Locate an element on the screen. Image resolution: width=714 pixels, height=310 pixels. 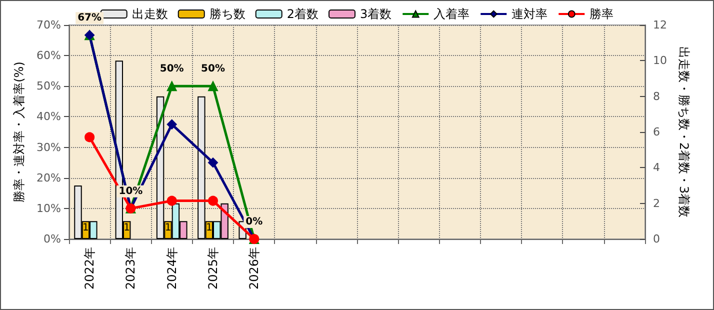
y-tick-label: 20% is located at coordinates (48, 177).